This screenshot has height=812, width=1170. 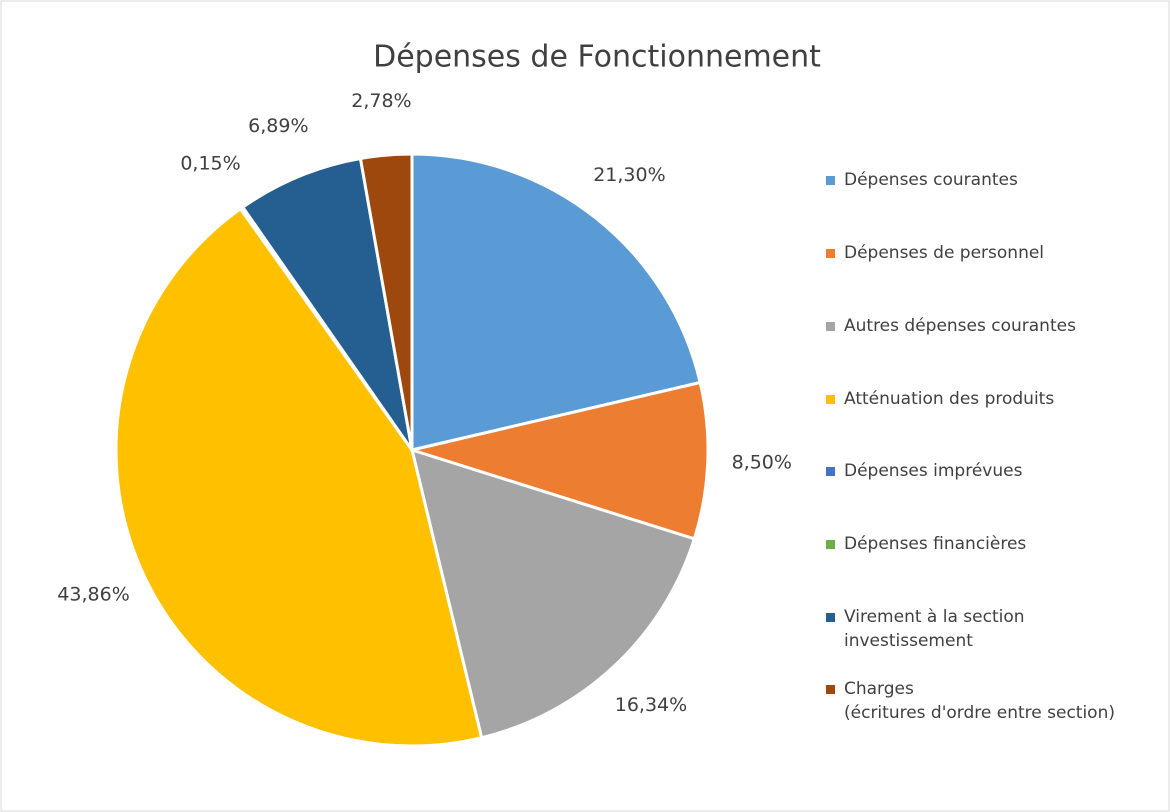 What do you see at coordinates (931, 180) in the screenshot?
I see `legend-label: Dépenses courantes` at bounding box center [931, 180].